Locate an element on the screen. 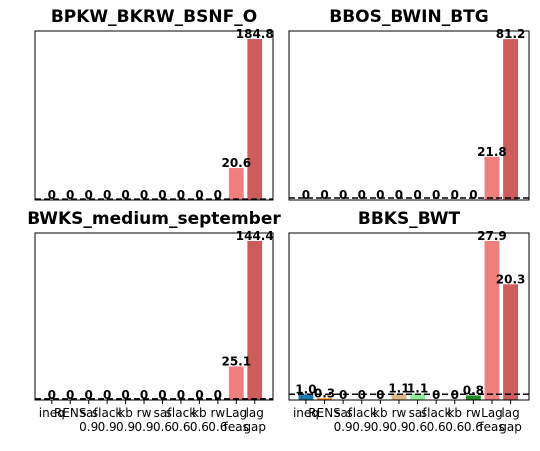  value-label: 20.6 is located at coordinates (236, 163).